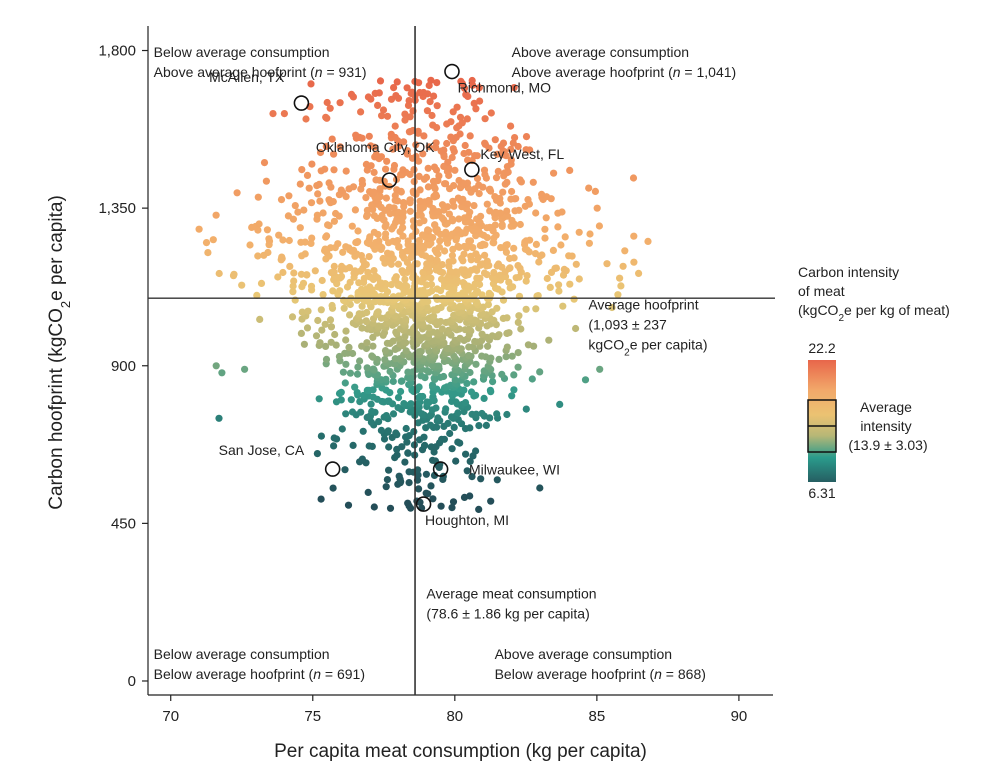 This screenshot has height=780, width=998. What do you see at coordinates (848, 272) in the screenshot?
I see `colorbar-title: Carbon intensity` at bounding box center [848, 272].